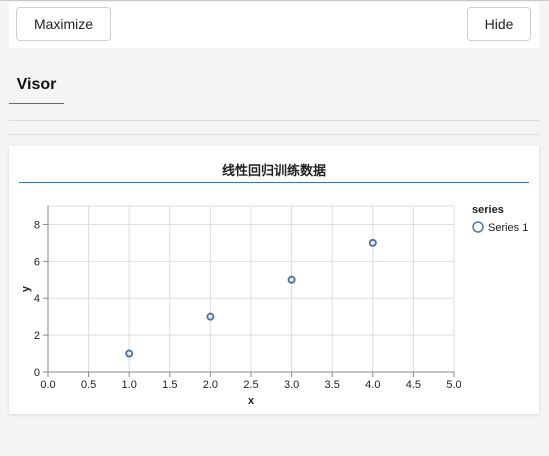 This screenshot has width=549, height=456. Describe the element at coordinates (413, 385) in the screenshot. I see `x-tick-label: 4.5` at that location.